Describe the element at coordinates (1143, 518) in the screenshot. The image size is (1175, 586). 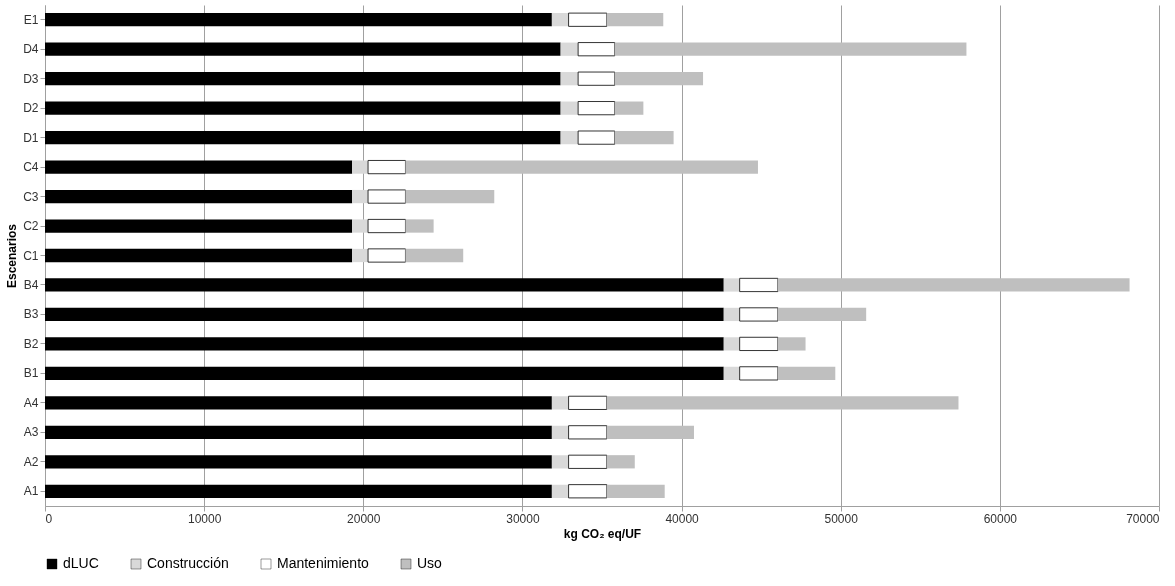
I see `x-tick-label: 70000` at that location.